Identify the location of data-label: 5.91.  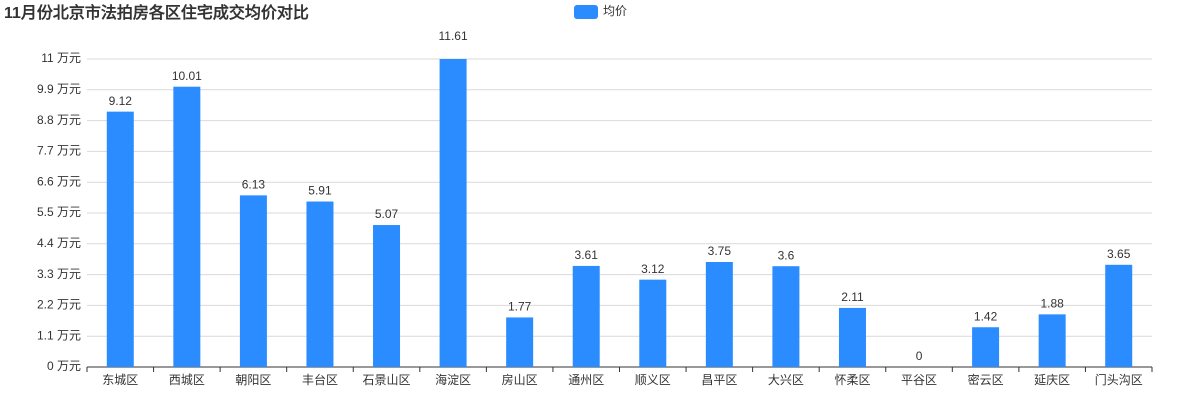
(320, 191).